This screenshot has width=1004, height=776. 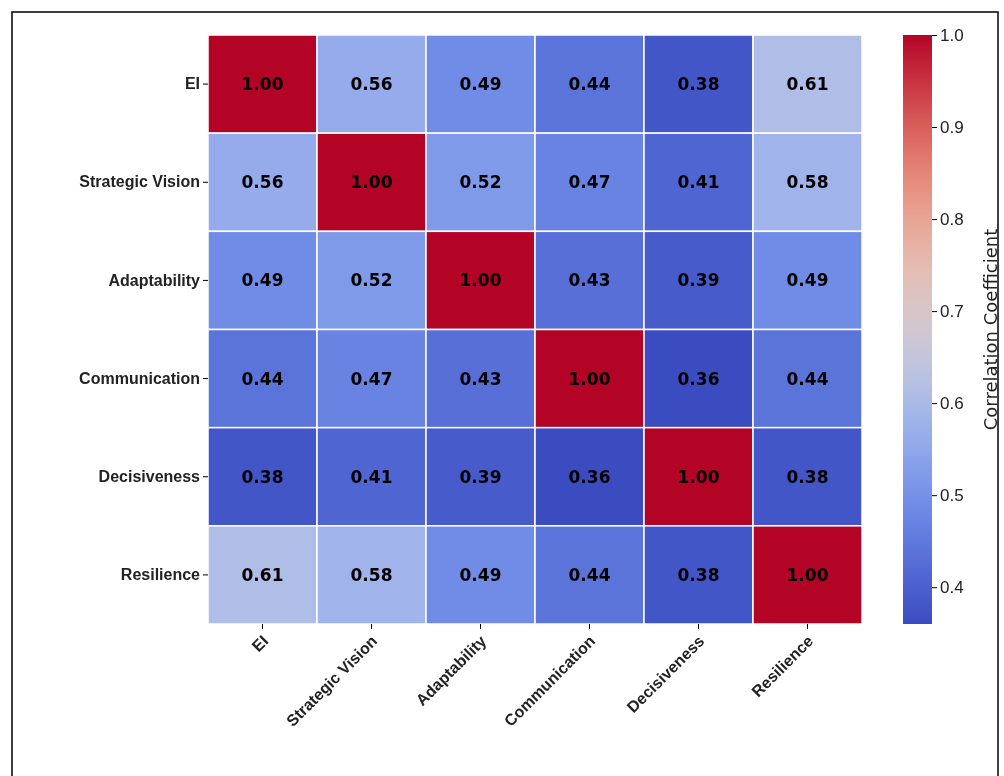 What do you see at coordinates (990, 329) in the screenshot?
I see `color-bar-title: Correlation Coefficient` at bounding box center [990, 329].